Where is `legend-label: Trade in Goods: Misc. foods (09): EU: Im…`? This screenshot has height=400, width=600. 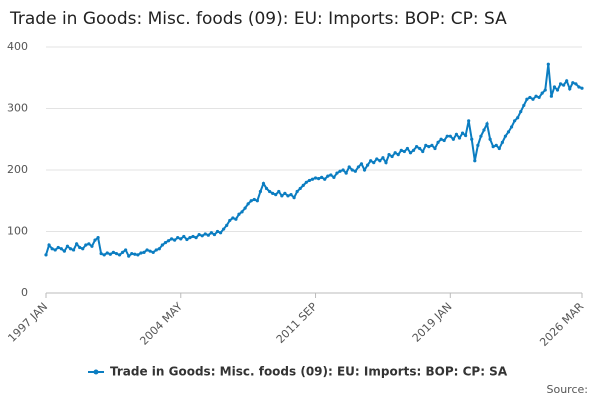 legend-label: Trade in Goods: Misc. foods (09): EU: Im… is located at coordinates (309, 372).